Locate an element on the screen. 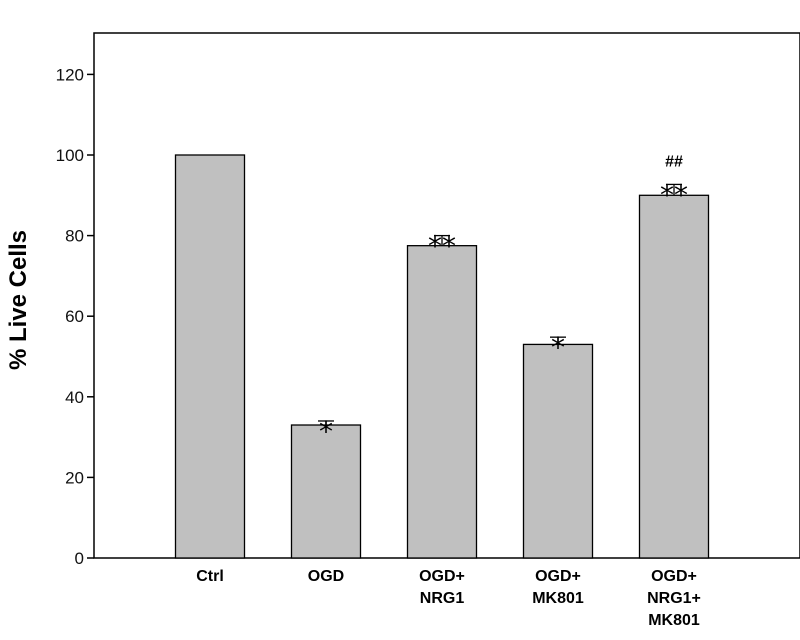 The height and width of the screenshot is (640, 800). y-tick-label: 60 is located at coordinates (74, 316).